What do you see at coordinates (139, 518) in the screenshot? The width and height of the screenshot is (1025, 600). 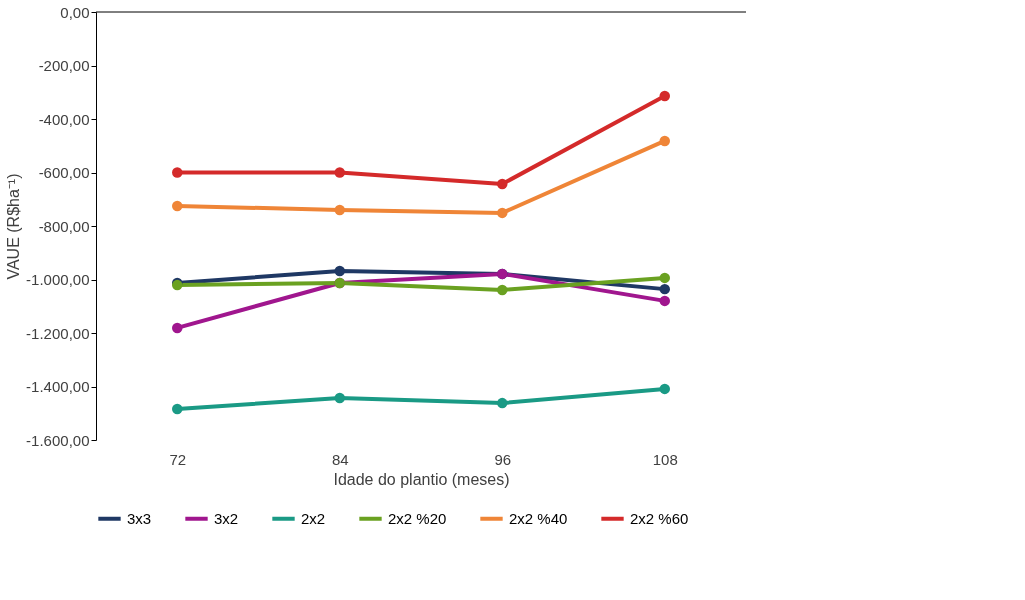 I see `legend-label: 3x3` at bounding box center [139, 518].